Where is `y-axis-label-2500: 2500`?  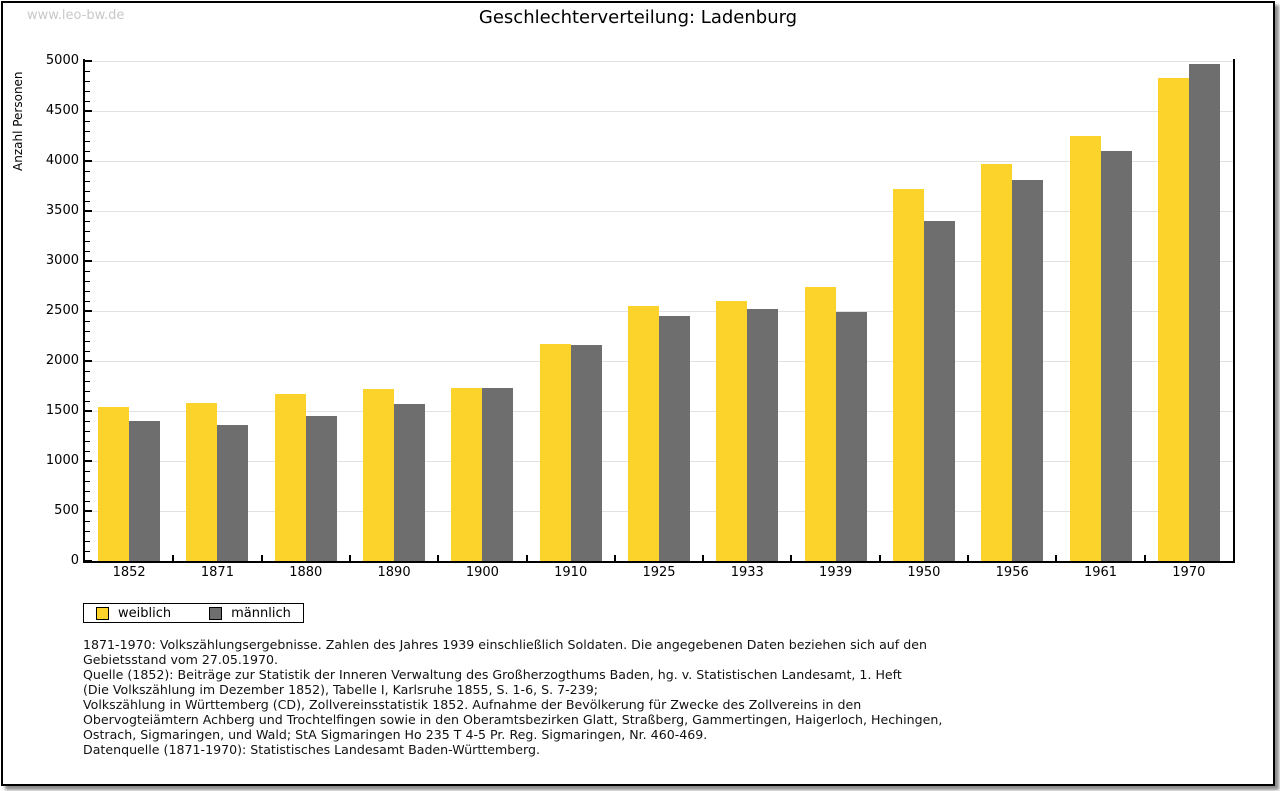 y-axis-label-2500: 2500 is located at coordinates (62, 310).